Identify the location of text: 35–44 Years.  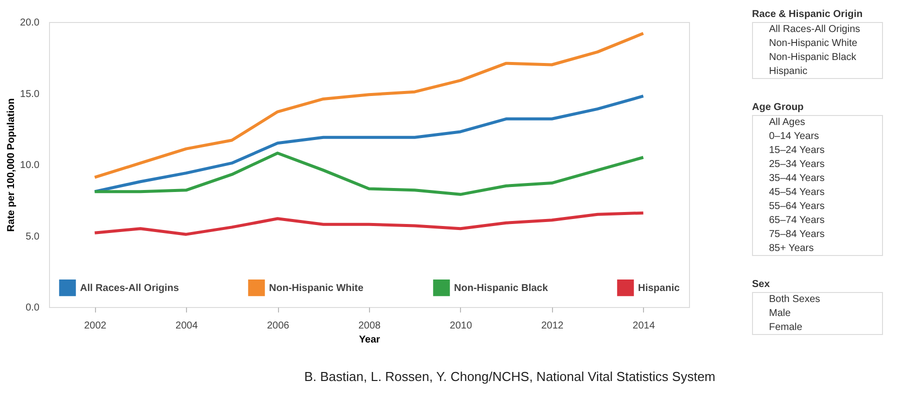
(797, 178).